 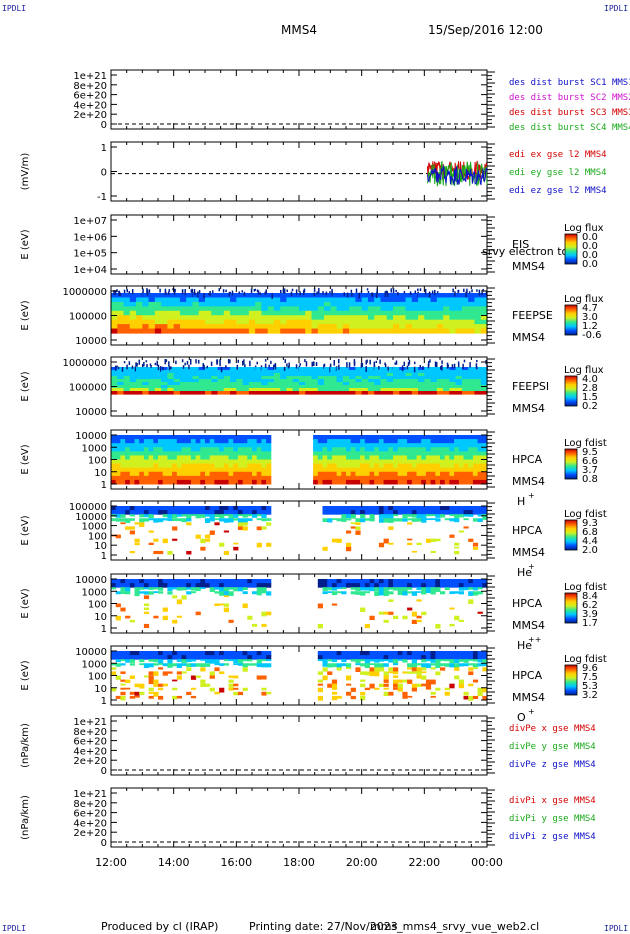 I want to click on panel-1-ytick-label: 1e+21, so click(x=90, y=76).